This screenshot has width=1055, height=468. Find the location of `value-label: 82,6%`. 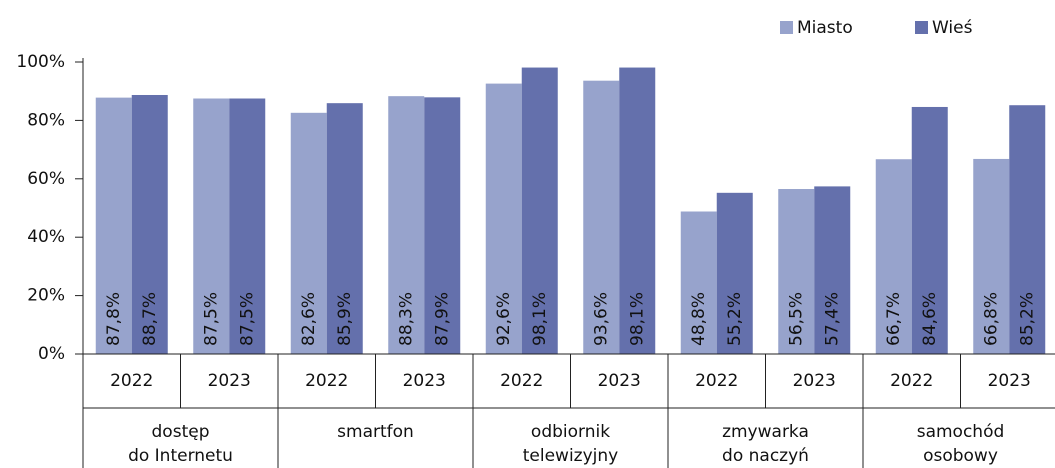

value-label: 82,6% is located at coordinates (309, 319).